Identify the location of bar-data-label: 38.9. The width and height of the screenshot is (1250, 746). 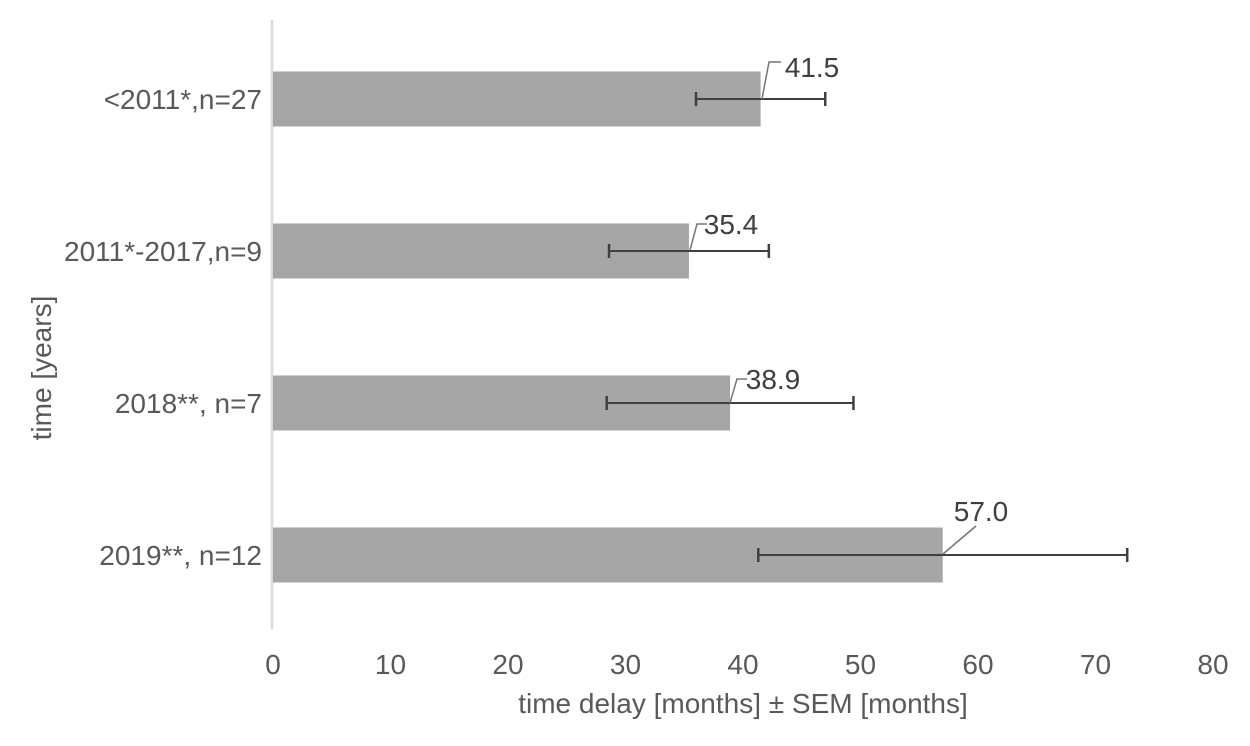
(773, 379).